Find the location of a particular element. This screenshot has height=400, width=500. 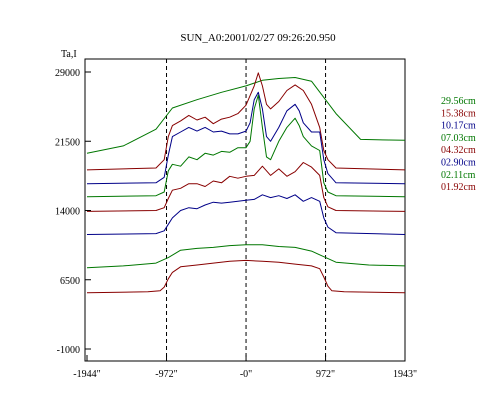

legend-entry-5: 02.90cm is located at coordinates (458, 163).